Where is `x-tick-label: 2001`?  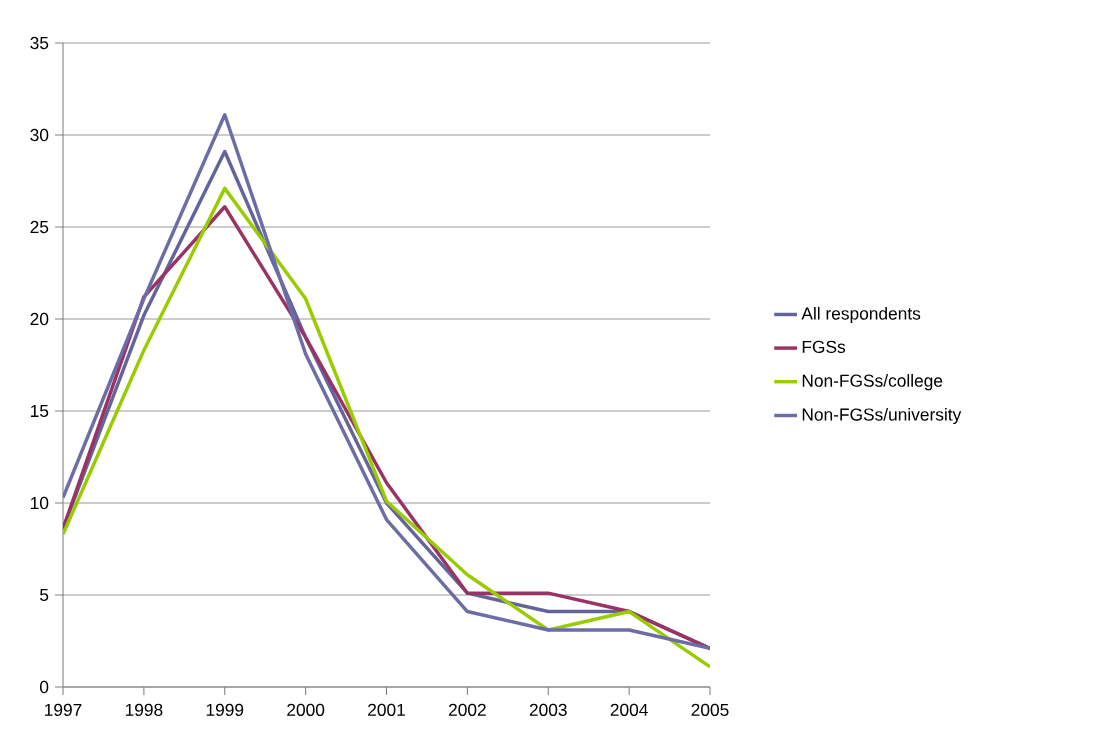
x-tick-label: 2001 is located at coordinates (386, 709).